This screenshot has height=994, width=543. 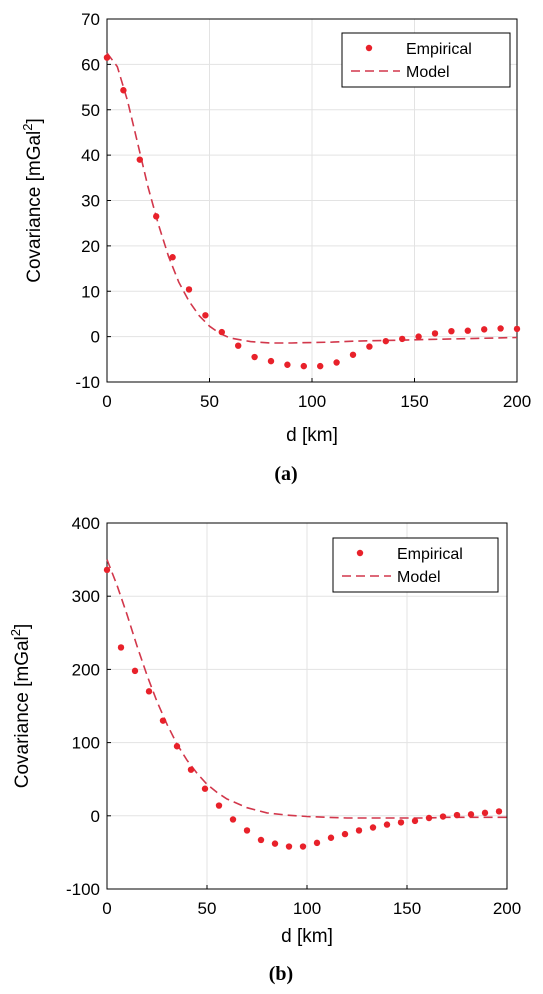 What do you see at coordinates (83, 889) in the screenshot?
I see `y-tick-label: -100` at bounding box center [83, 889].